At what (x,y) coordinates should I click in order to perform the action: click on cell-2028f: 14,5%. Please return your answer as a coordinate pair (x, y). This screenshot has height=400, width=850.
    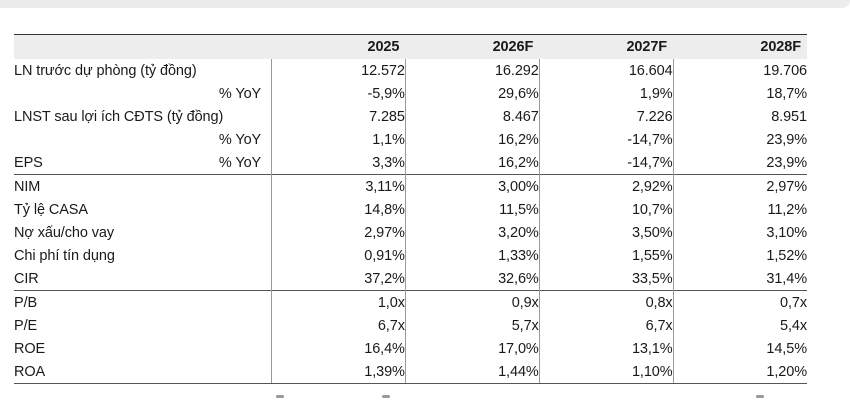
    Looking at the image, I should click on (786, 348).